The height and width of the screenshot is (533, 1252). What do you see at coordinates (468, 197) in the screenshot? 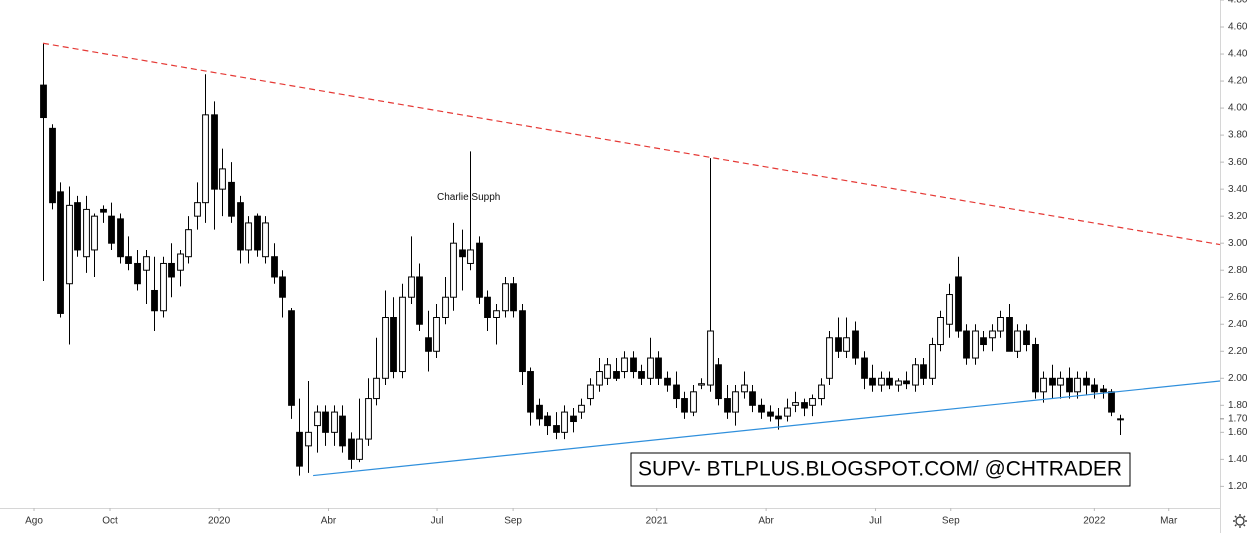
I see `annotation: Charlie Supph` at bounding box center [468, 197].